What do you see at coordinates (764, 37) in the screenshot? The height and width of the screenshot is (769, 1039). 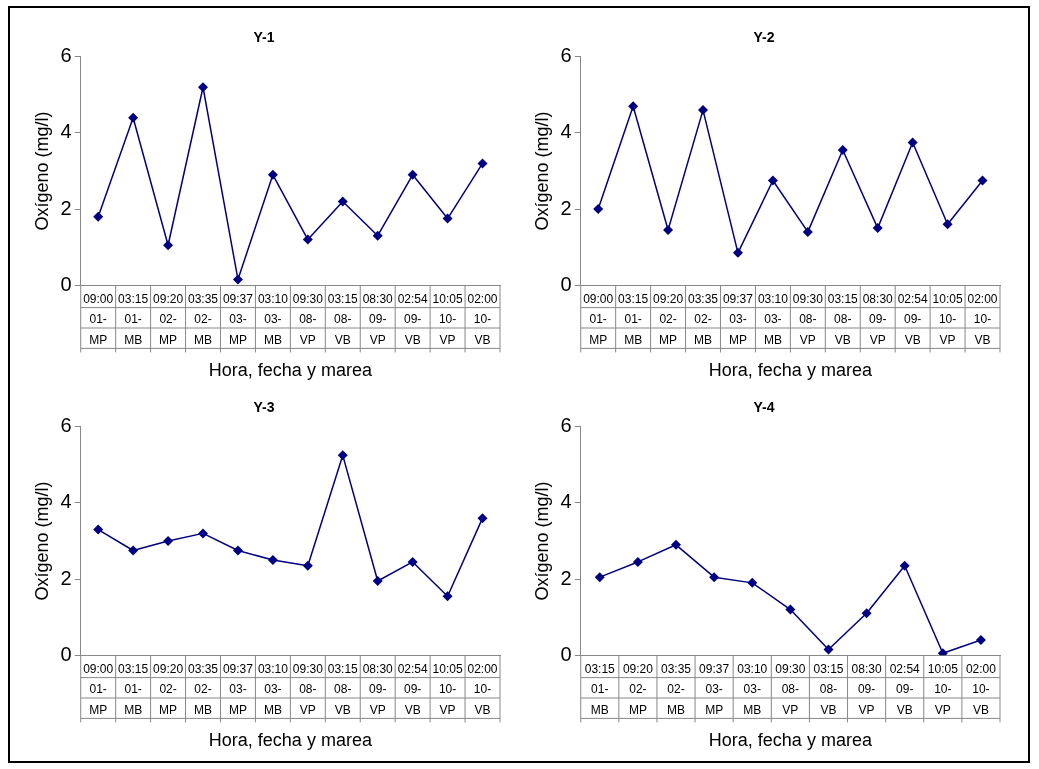 I see `chart-title: Y-2` at bounding box center [764, 37].